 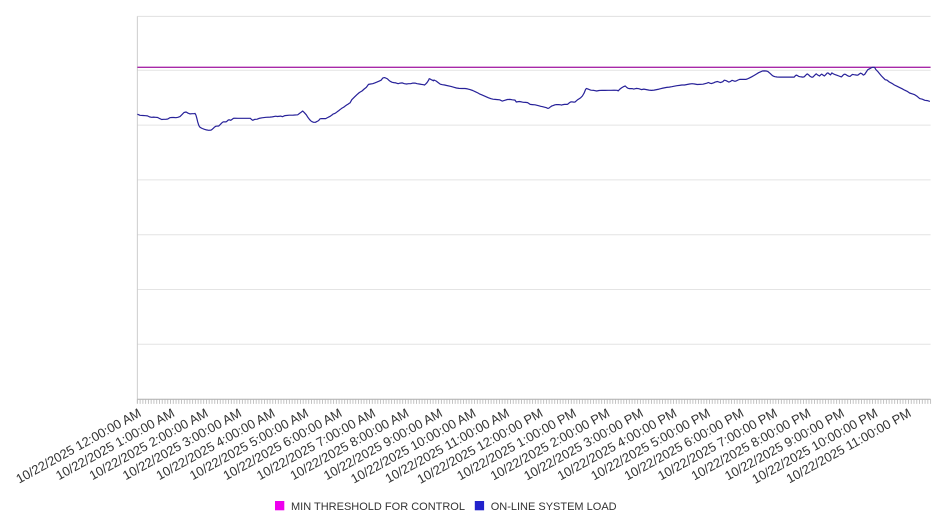 What do you see at coordinates (554, 507) in the screenshot?
I see `svg-text: ON-LINE SYSTEM LOAD` at bounding box center [554, 507].